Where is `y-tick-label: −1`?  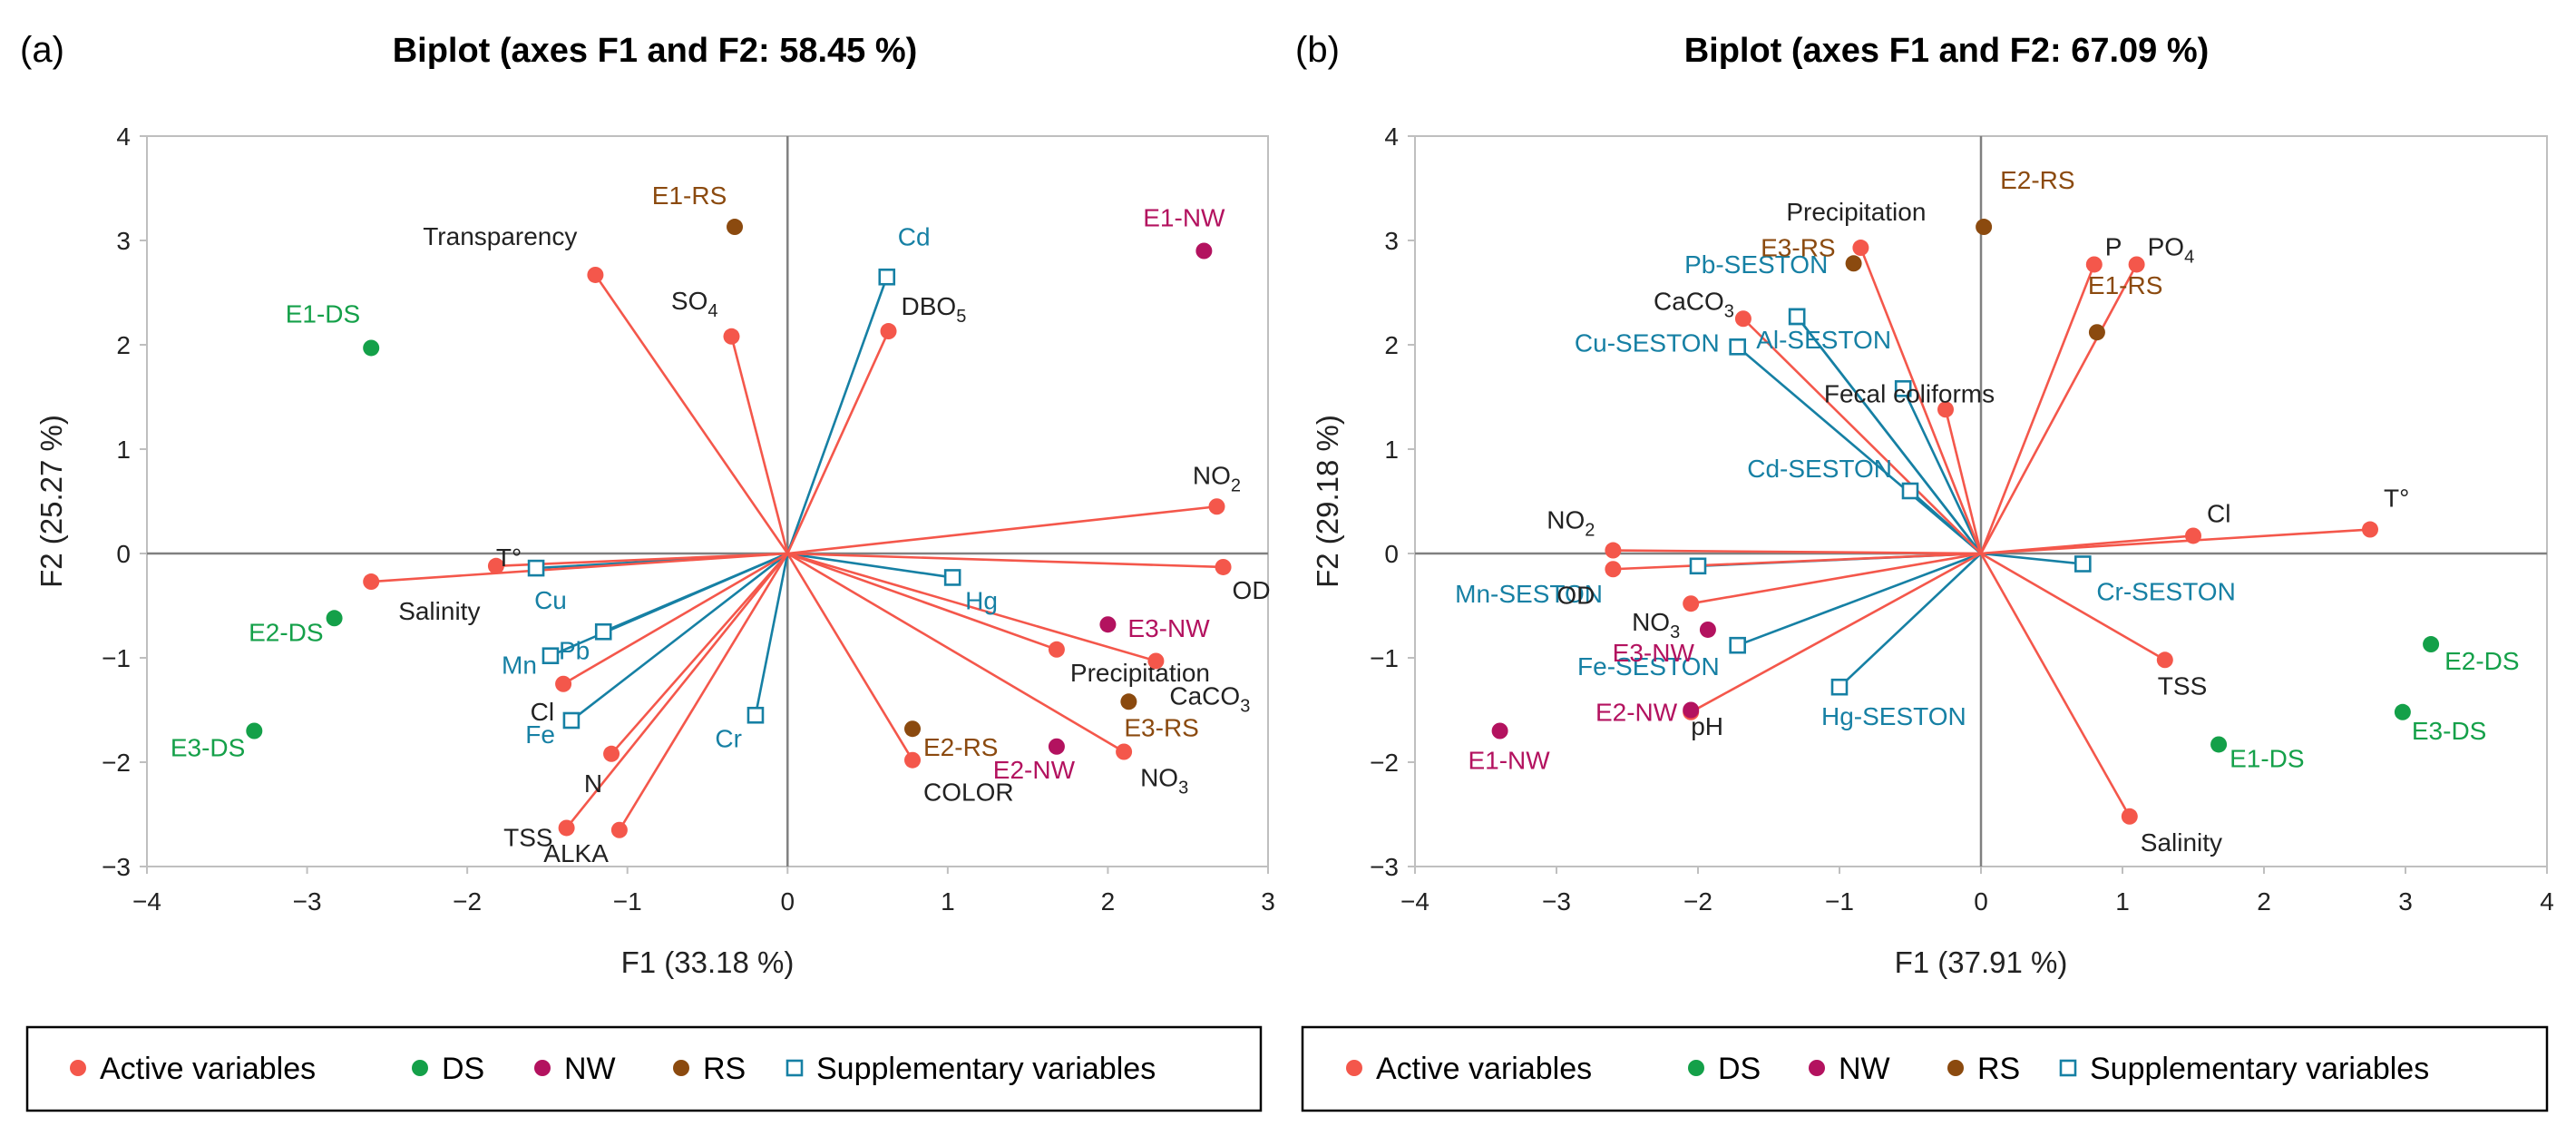 y-tick-label: −1 is located at coordinates (1384, 658).